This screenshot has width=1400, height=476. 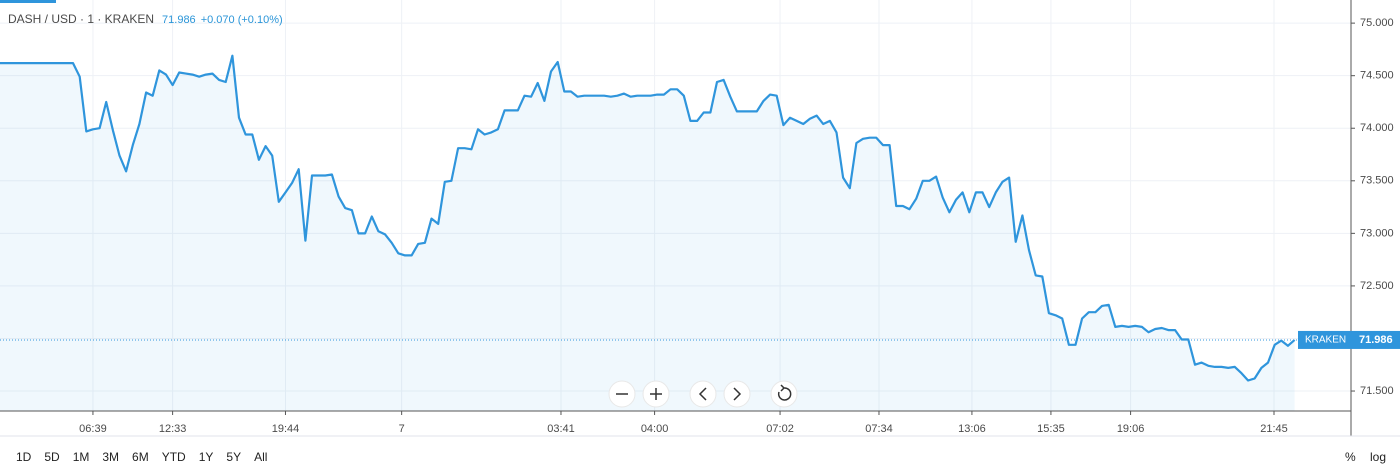 I want to click on x-tick-label: 12:33, so click(x=173, y=429).